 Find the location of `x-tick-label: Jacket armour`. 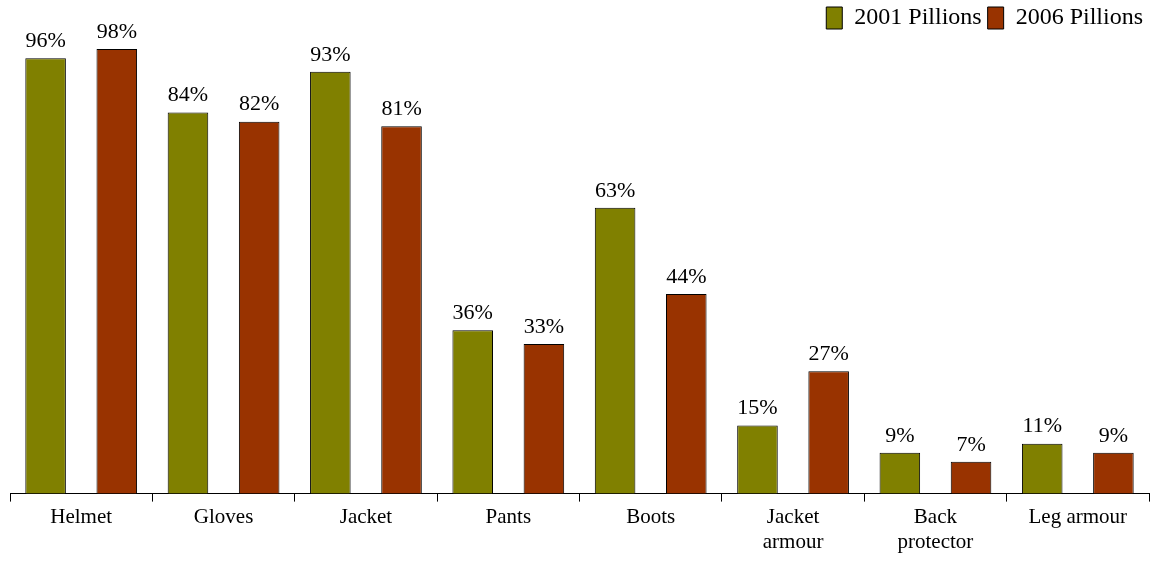

x-tick-label: Jacket armour is located at coordinates (793, 528).